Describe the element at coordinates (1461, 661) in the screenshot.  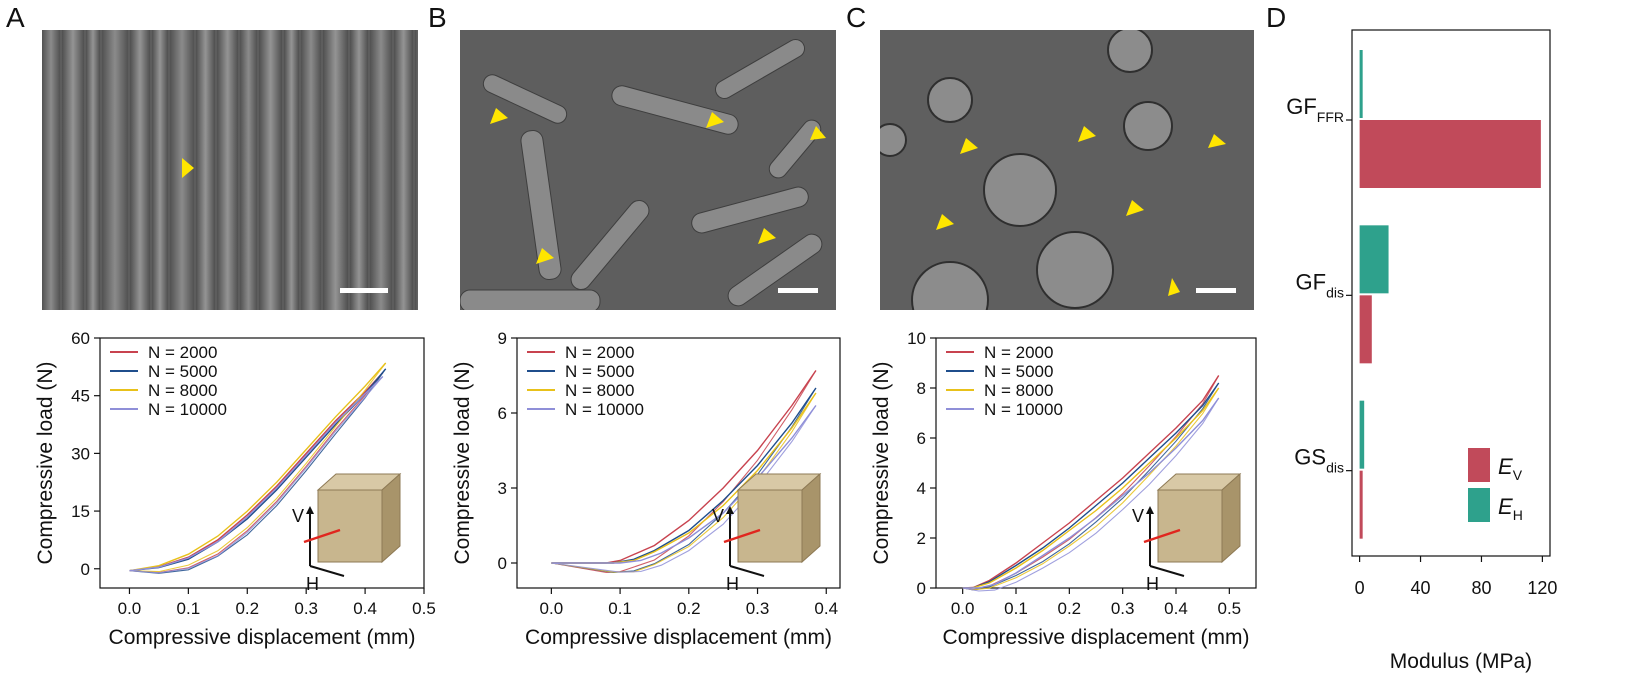
I see `x-axis-label: Modulus (MPa)` at that location.